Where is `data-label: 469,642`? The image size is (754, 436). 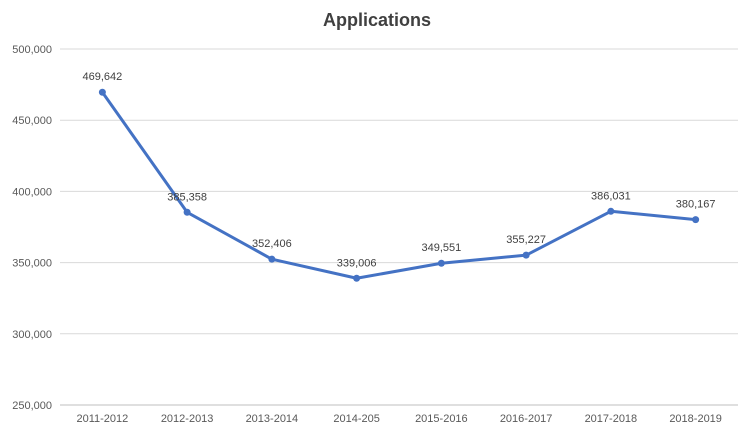 data-label: 469,642 is located at coordinates (102, 77).